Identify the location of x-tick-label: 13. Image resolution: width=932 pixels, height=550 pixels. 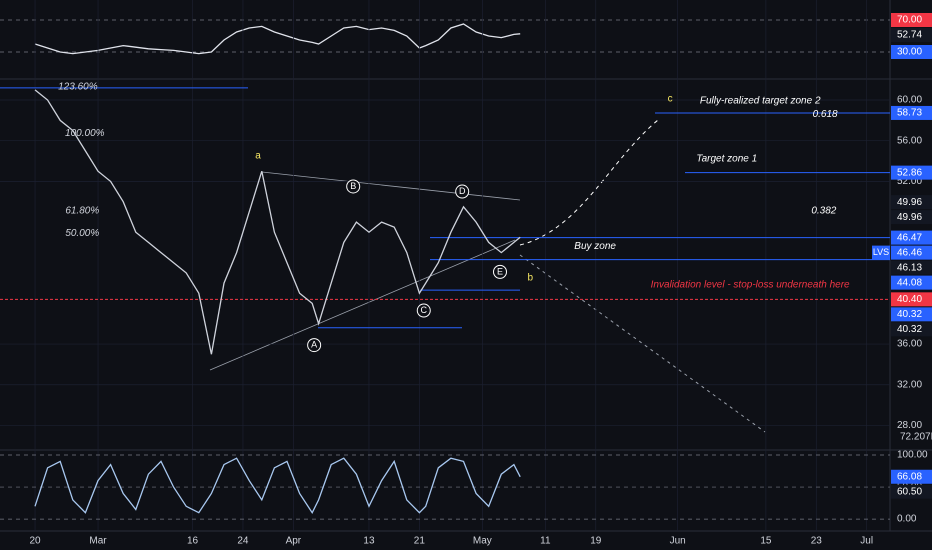
(369, 541).